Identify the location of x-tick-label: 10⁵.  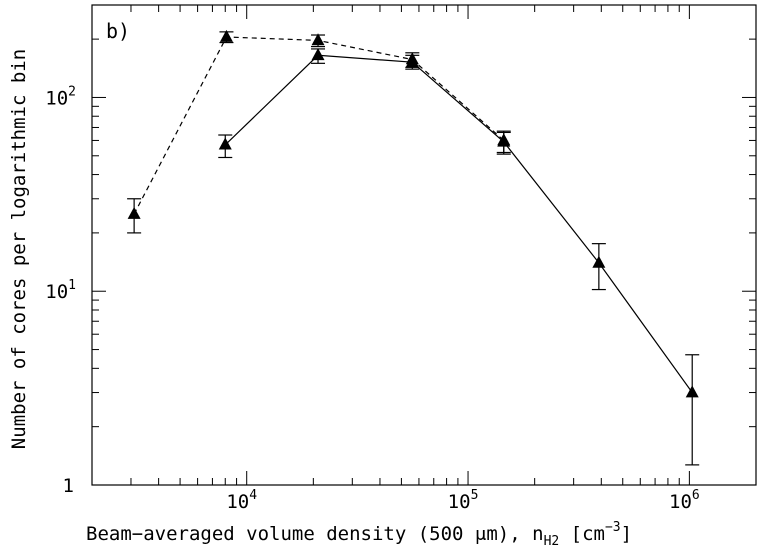
(463, 500).